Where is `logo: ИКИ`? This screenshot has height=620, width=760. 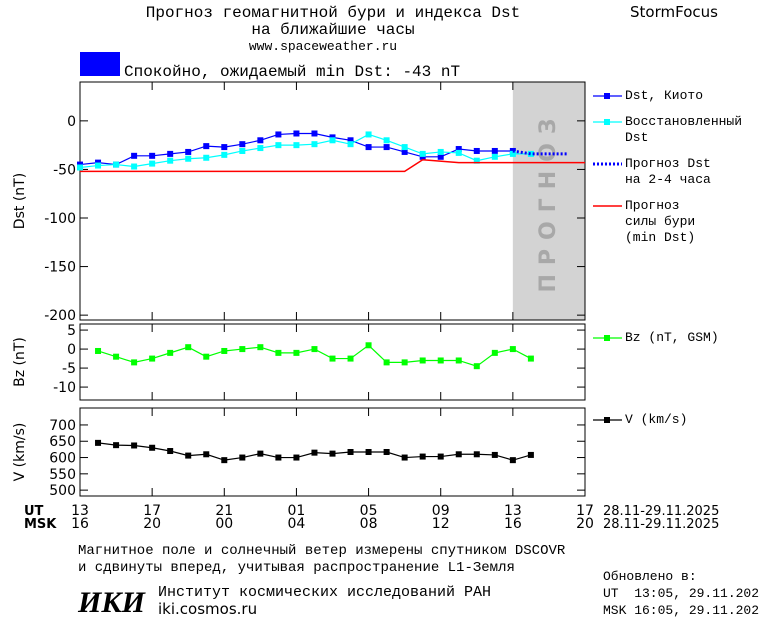
logo: ИКИ is located at coordinates (112, 602).